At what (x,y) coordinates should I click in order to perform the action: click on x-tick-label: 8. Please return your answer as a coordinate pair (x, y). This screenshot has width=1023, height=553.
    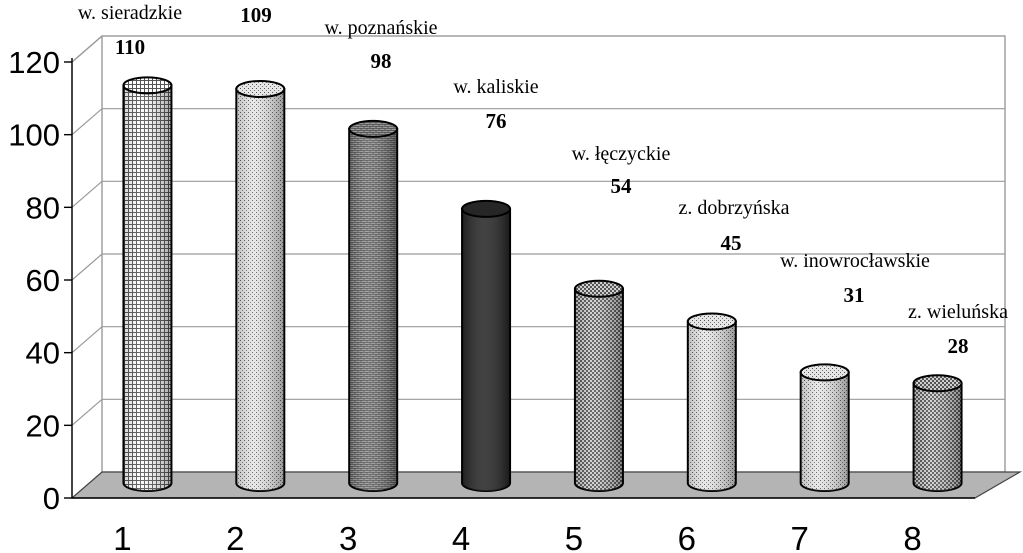
    Looking at the image, I should click on (912, 536).